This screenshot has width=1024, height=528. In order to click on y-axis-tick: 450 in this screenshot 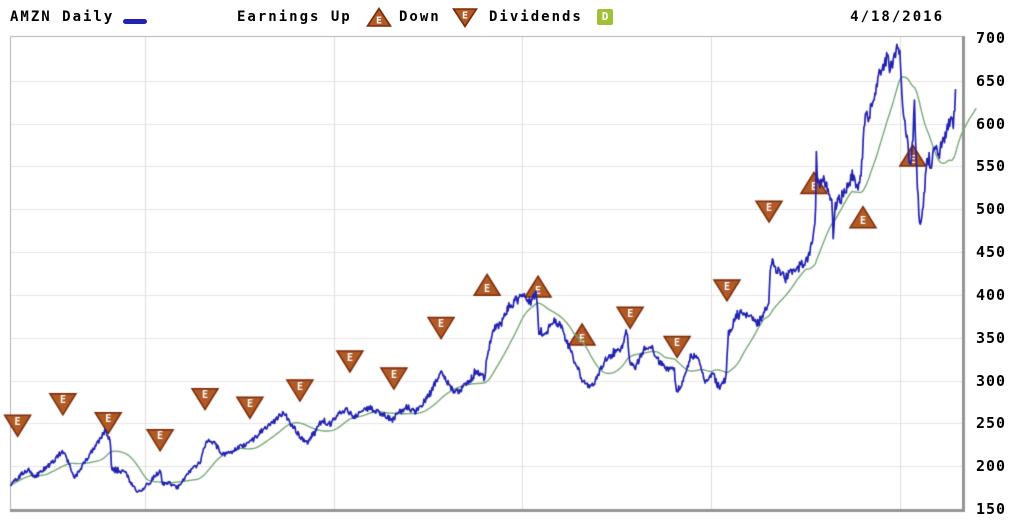, I will do `click(991, 252)`.